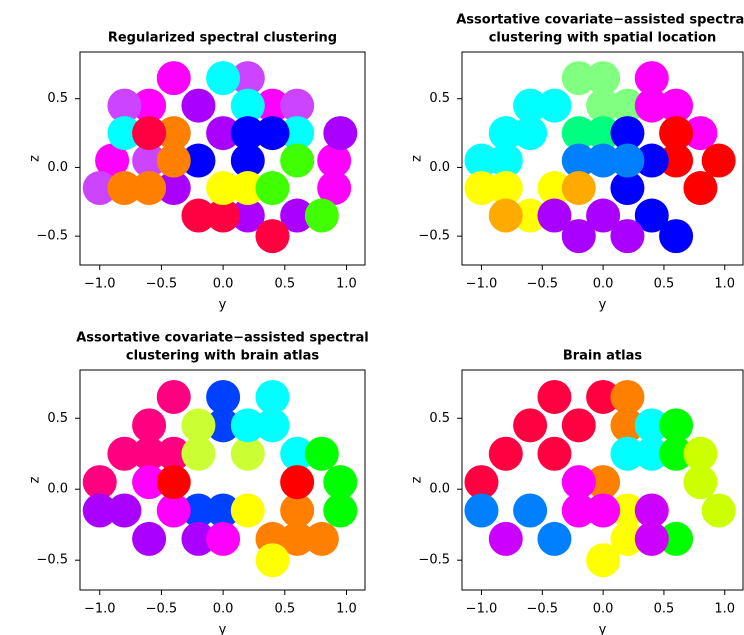 The height and width of the screenshot is (635, 744). What do you see at coordinates (222, 338) in the screenshot?
I see `chart-title: Assortative covariate−assisted spectral` at bounding box center [222, 338].